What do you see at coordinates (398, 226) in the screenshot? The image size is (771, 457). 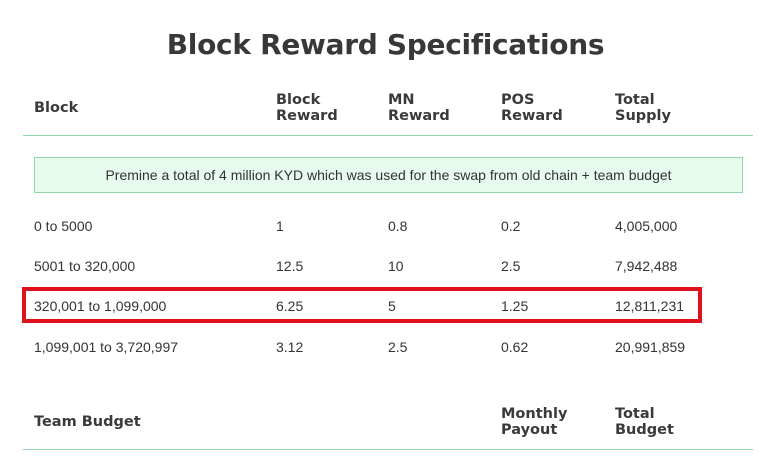 I see `cell-mn-reward: 0.8` at bounding box center [398, 226].